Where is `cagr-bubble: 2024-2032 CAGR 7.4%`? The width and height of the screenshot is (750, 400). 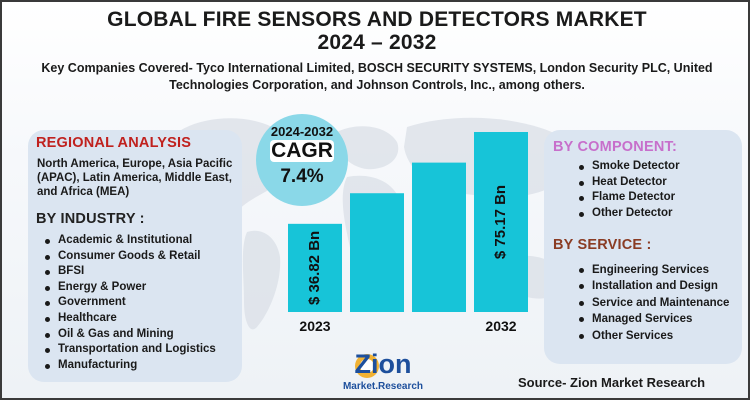
cagr-bubble: 2024-2032 CAGR 7.4% is located at coordinates (302, 160).